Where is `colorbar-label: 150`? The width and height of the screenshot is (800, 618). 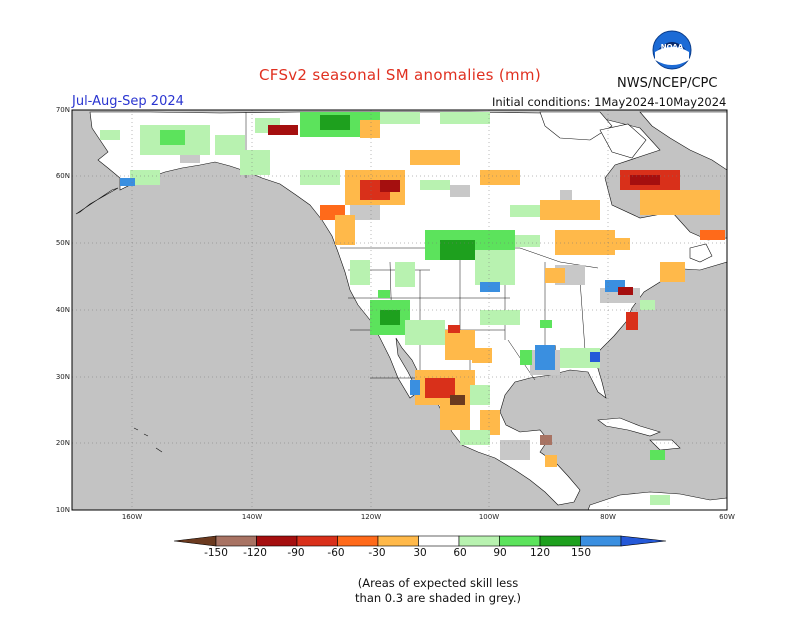 colorbar-label: 150 is located at coordinates (581, 553).